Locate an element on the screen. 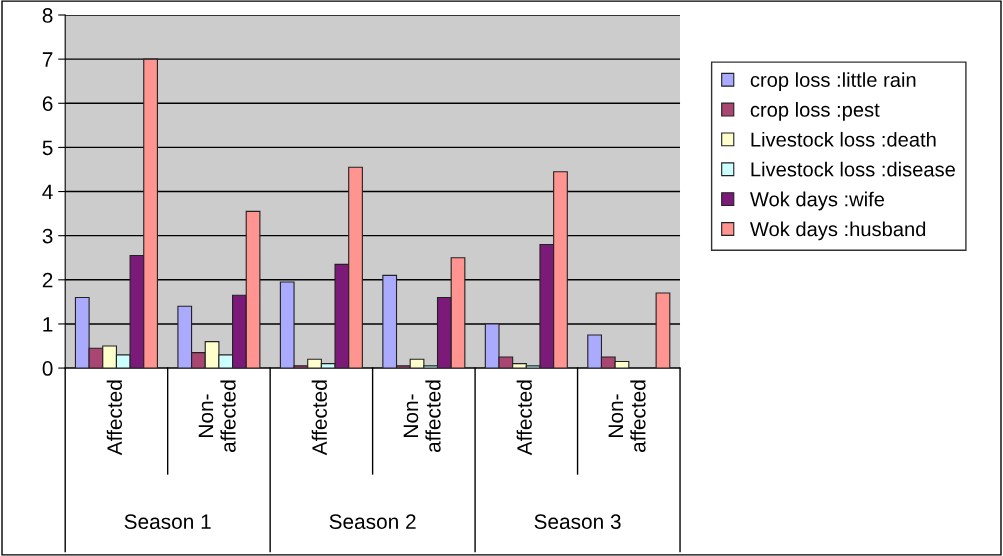  y-tick-label: 3 is located at coordinates (47, 236).